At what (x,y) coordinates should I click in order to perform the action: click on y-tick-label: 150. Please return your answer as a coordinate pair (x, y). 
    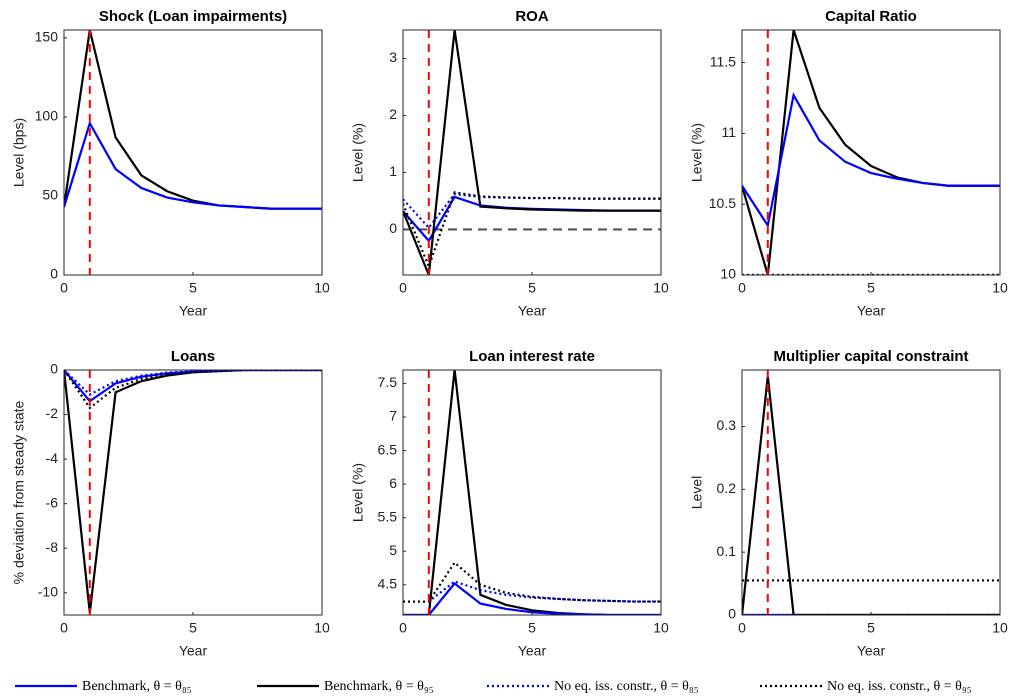
    Looking at the image, I should click on (47, 37).